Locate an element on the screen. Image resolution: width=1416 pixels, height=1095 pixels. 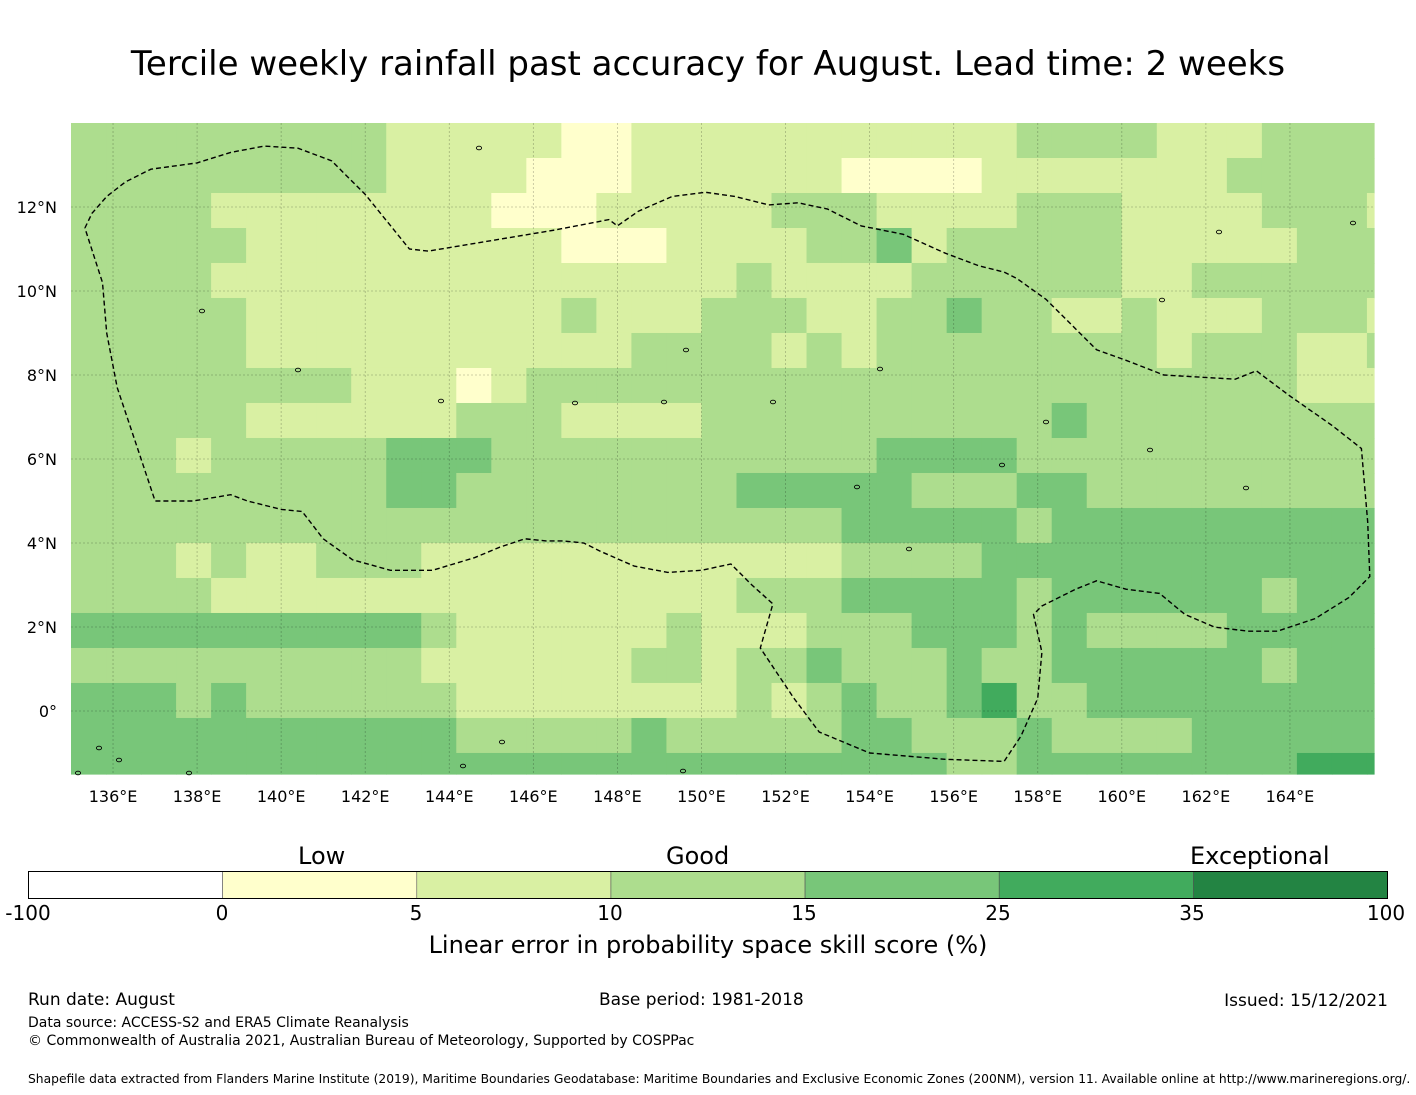
category-label-exceptional: Exceptional is located at coordinates (1260, 856).